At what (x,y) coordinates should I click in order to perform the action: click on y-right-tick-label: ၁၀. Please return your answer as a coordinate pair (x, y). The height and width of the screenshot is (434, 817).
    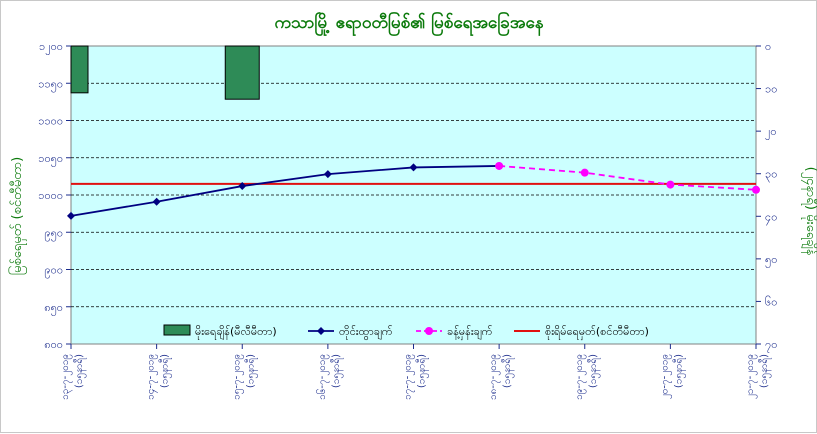
    Looking at the image, I should click on (771, 89).